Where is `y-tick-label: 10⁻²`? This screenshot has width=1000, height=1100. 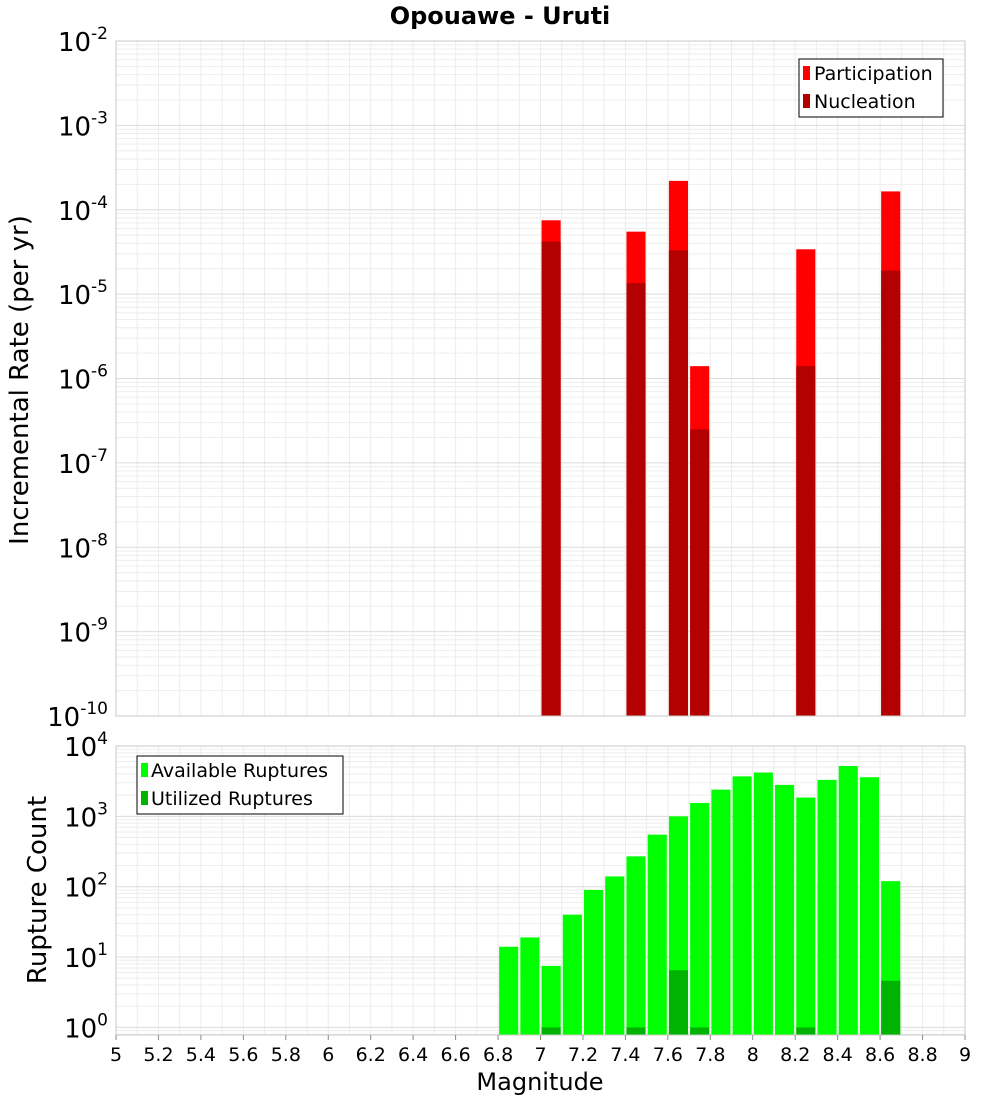 y-tick-label: 10⁻² is located at coordinates (83, 41).